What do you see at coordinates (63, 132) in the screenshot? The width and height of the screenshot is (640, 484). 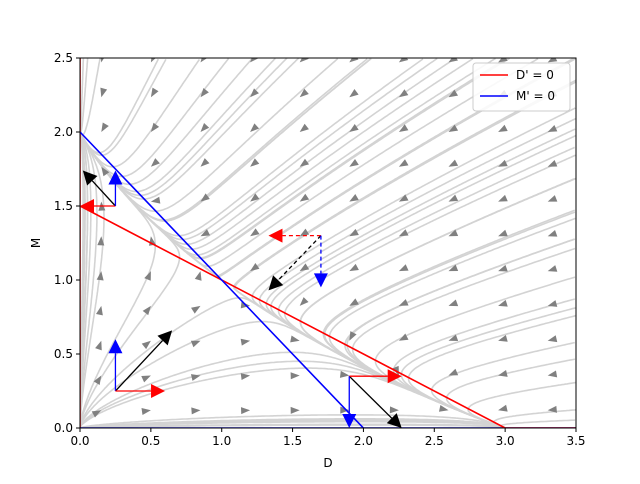 I see `y-tick-label: 2.0` at bounding box center [63, 132].